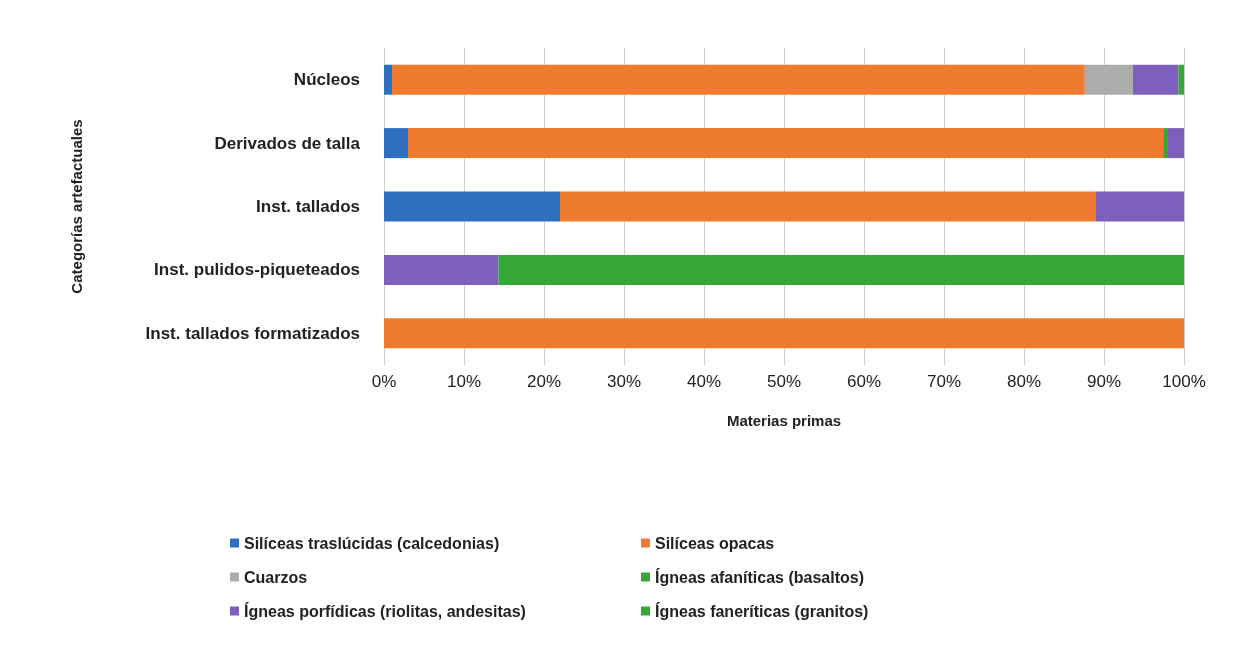  What do you see at coordinates (704, 381) in the screenshot?
I see `x-tick-label: 40%` at bounding box center [704, 381].